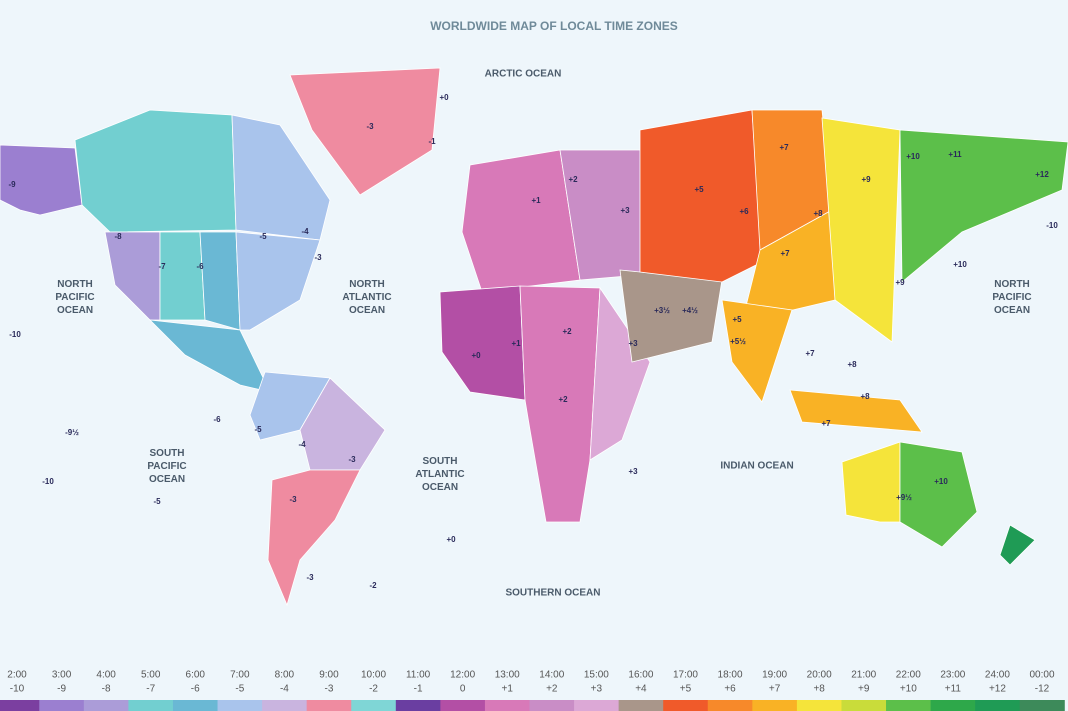 This screenshot has height=711, width=1068. I want to click on legend-offset: -10, so click(17, 689).